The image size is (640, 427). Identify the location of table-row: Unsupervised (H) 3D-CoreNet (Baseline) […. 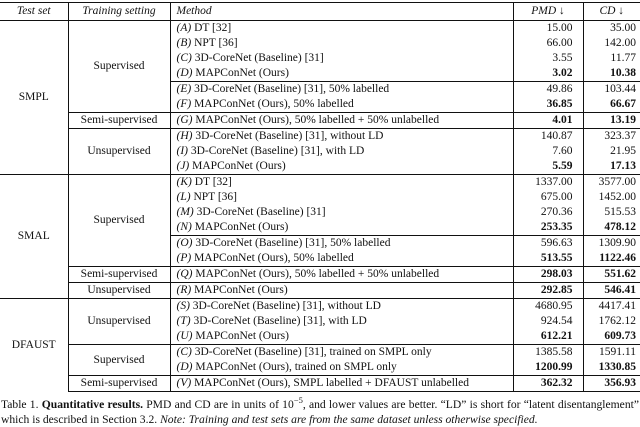
(320, 151).